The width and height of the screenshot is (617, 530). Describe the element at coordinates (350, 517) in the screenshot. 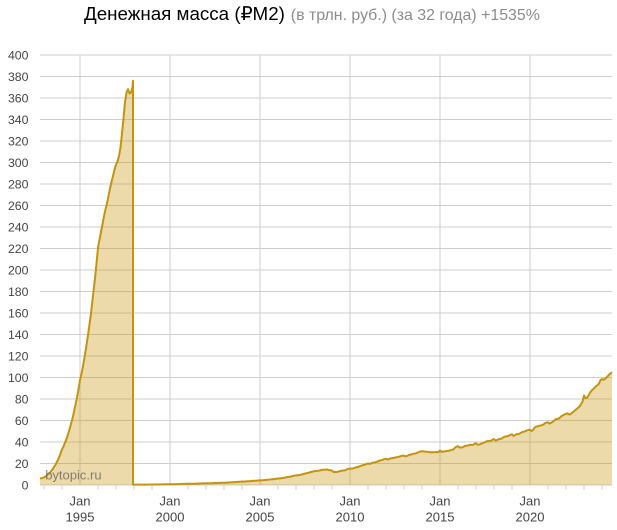

I see `svg-text: 2010` at that location.